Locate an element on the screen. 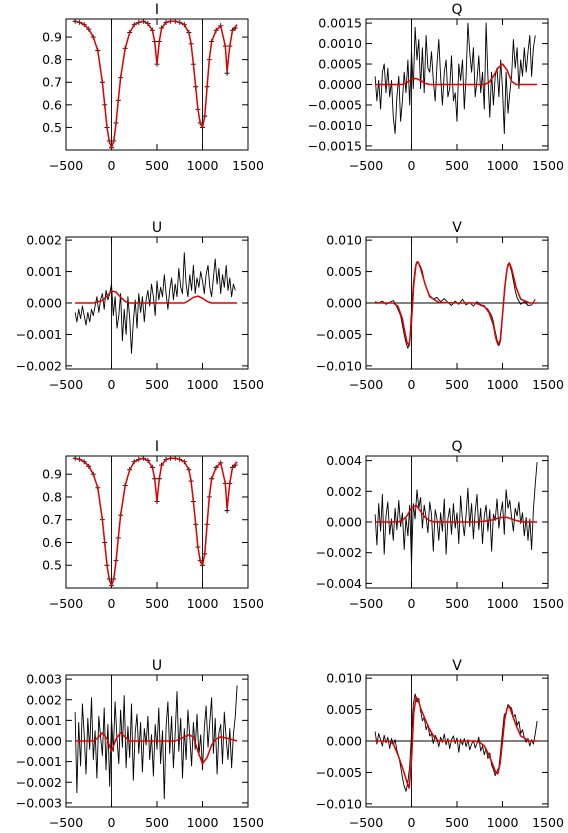 This screenshot has height=833, width=568. panel-1-i: I −500 0 500 1000 1500 0.5 0.6 0.7 0.8 0.9 is located at coordinates (153, 87).